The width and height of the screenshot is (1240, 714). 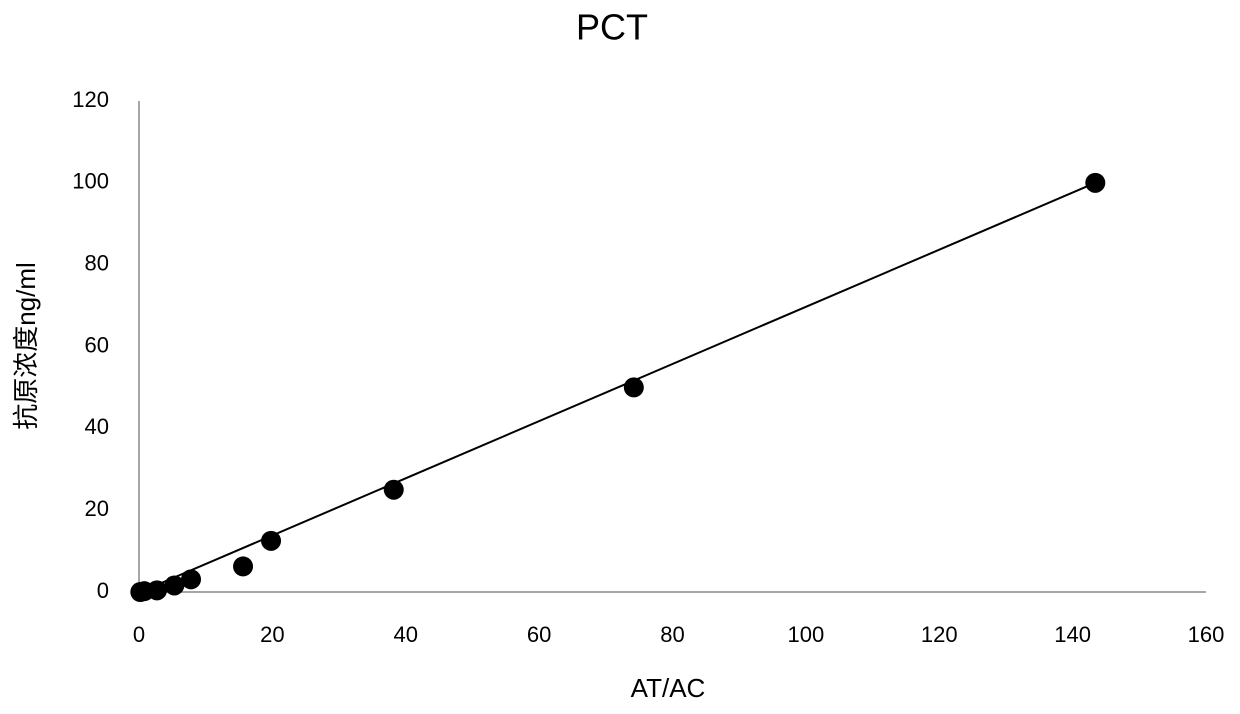 I want to click on y-tick-label: 100, so click(x=90, y=181).